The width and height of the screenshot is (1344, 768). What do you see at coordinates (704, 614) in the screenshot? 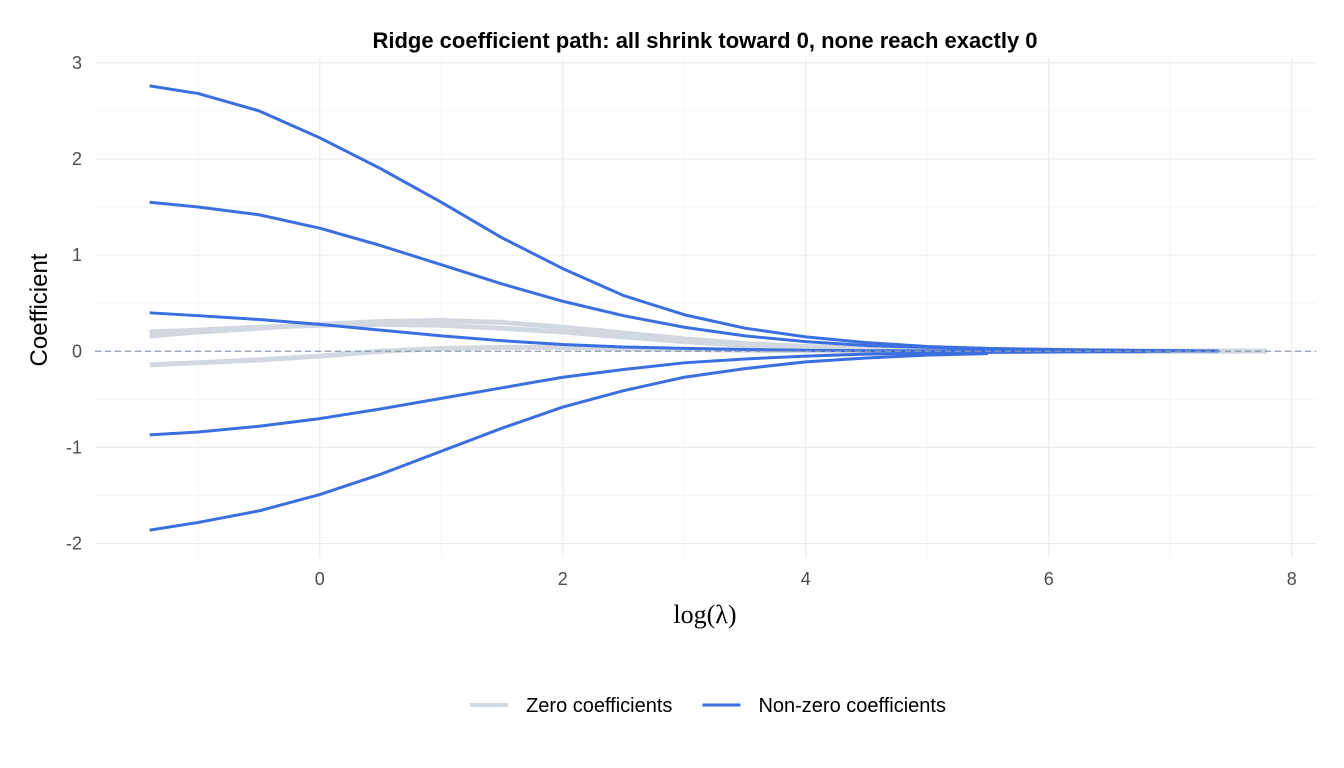
I see `x-axis-title: log(λ)` at bounding box center [704, 614].